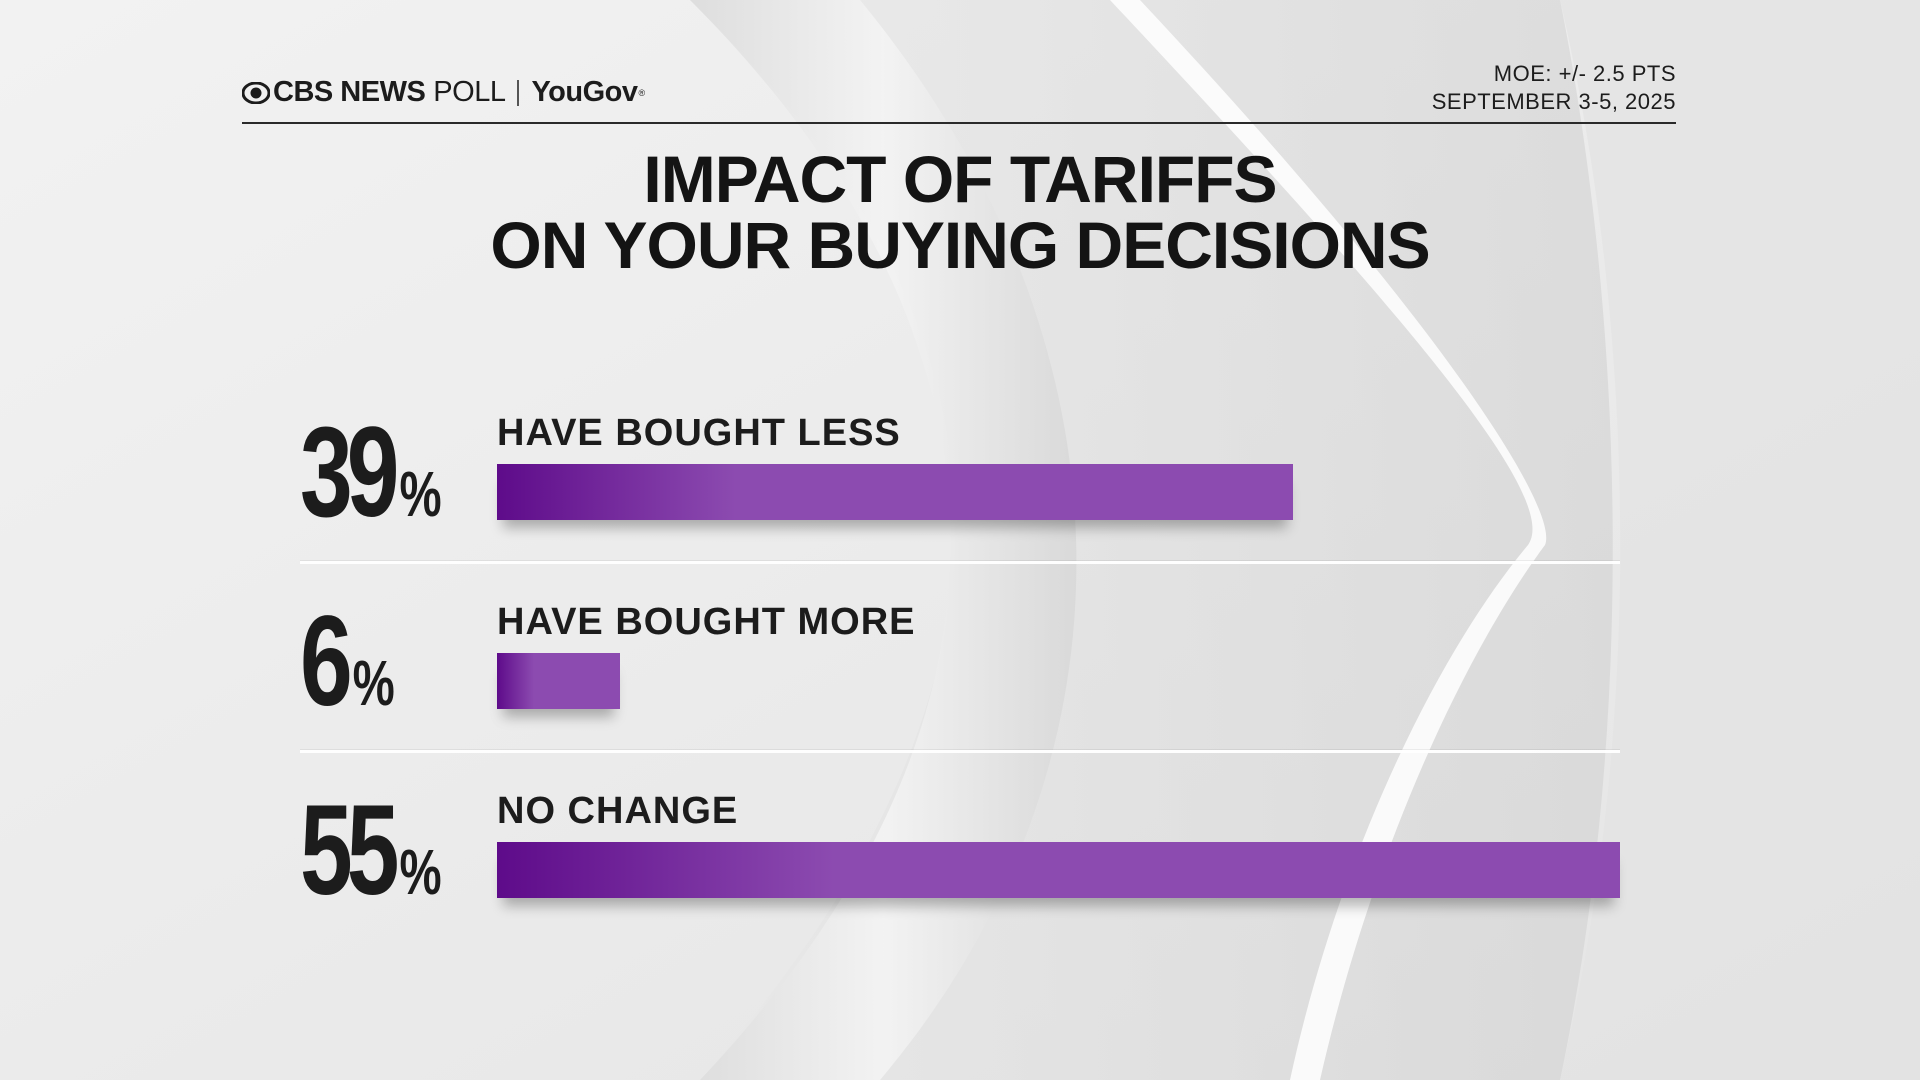 The height and width of the screenshot is (1080, 1920). Describe the element at coordinates (1058, 870) in the screenshot. I see `bar-no-change` at that location.